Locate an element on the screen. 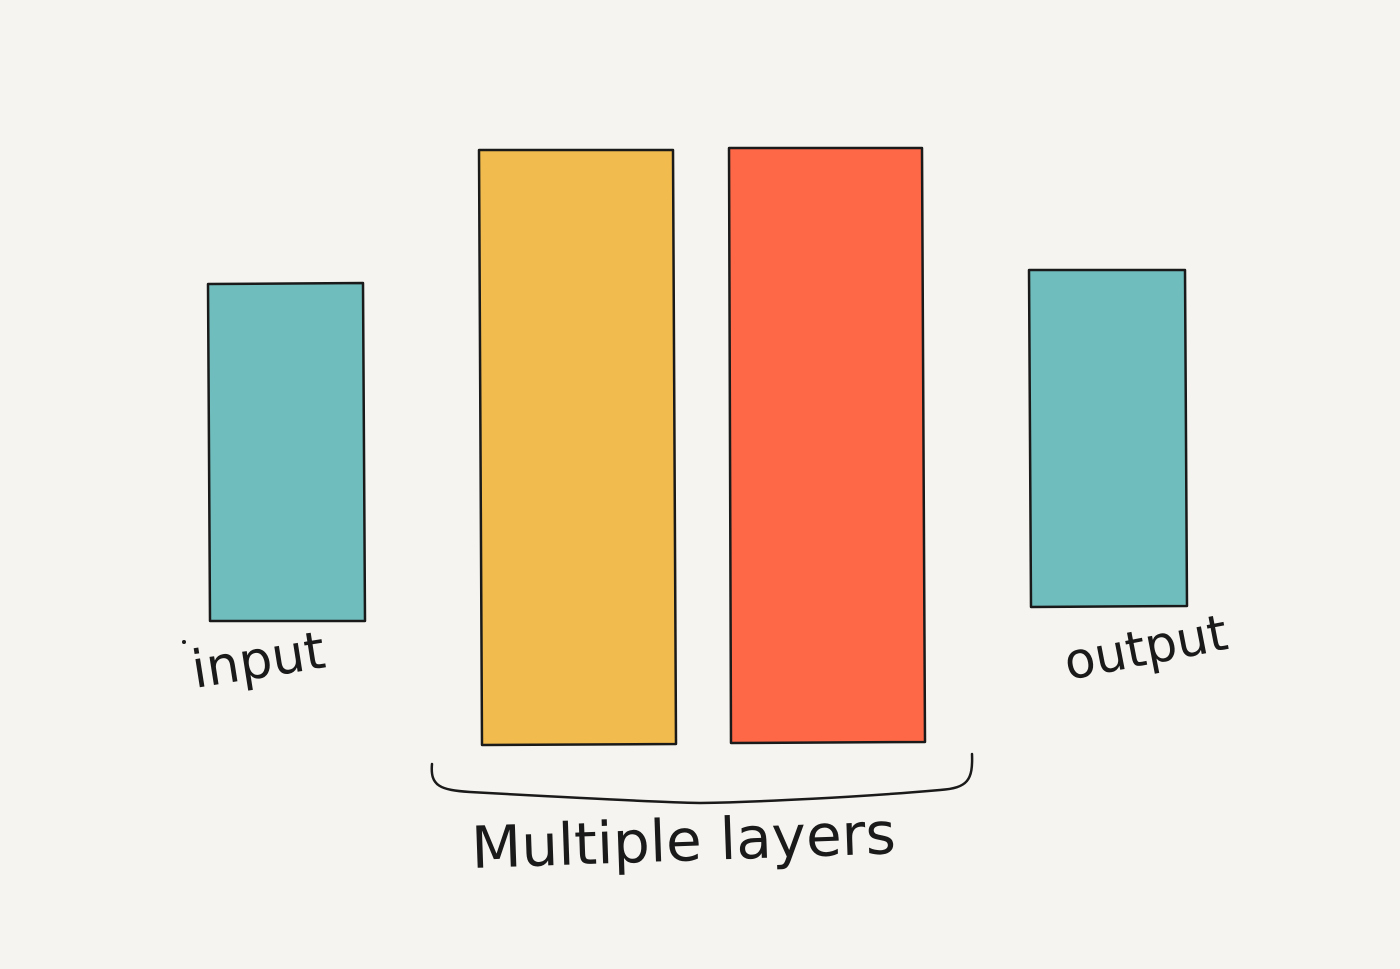 The height and width of the screenshot is (969, 1400). input-layer-label: input is located at coordinates (259, 661).